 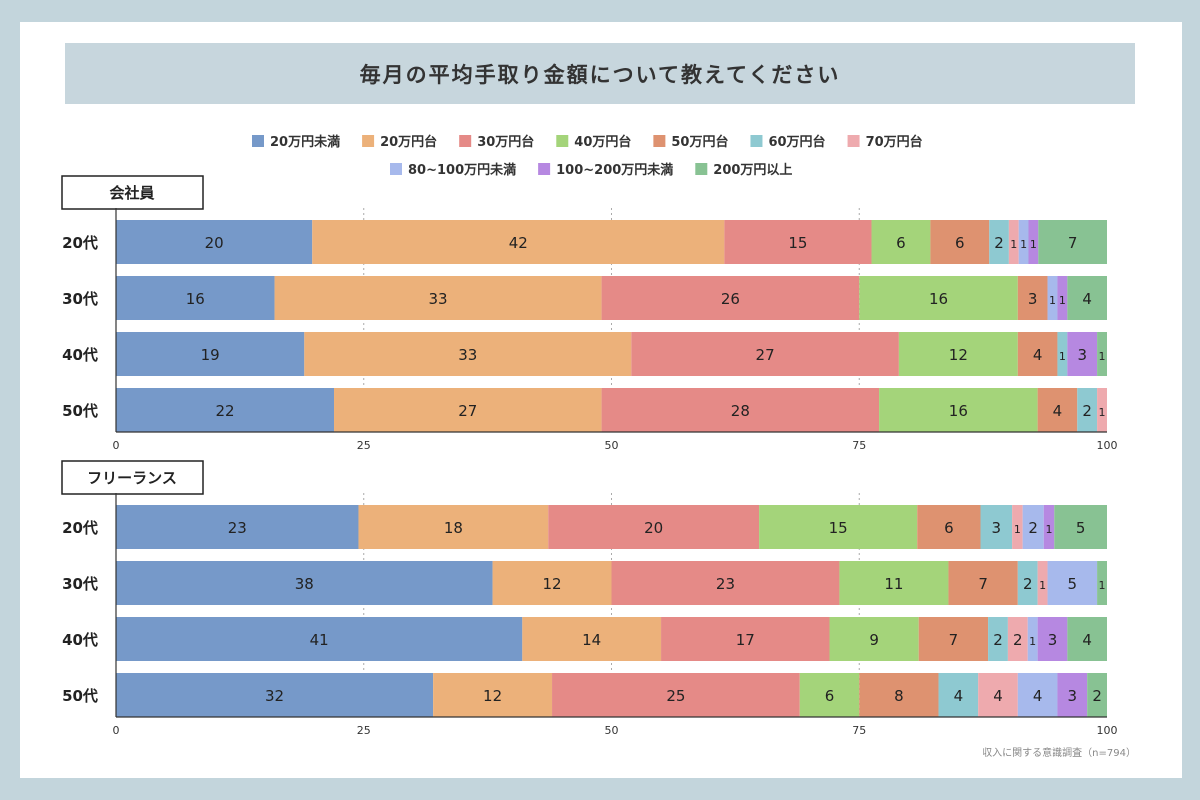 What do you see at coordinates (591, 640) in the screenshot?
I see `data-label: 14` at bounding box center [591, 640].